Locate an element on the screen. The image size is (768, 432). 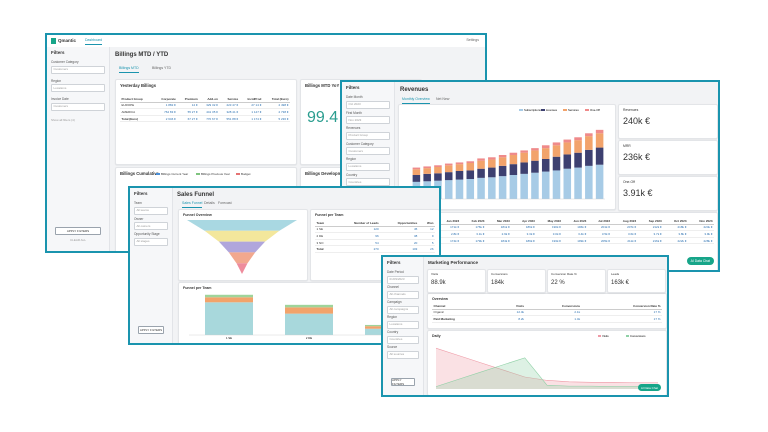
kpi-card: One-Off 3.91k € is located at coordinates (668, 193).